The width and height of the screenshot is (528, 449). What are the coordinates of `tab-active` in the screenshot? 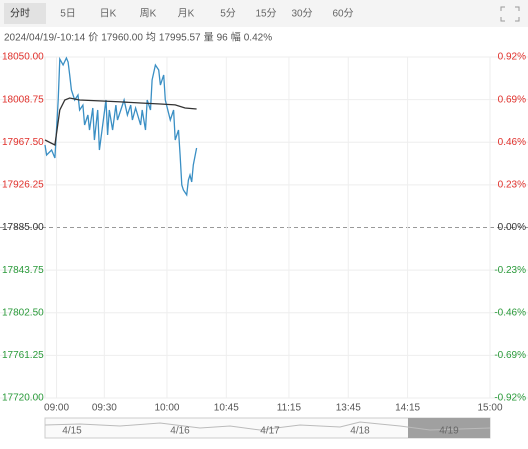 It's located at (25, 13).